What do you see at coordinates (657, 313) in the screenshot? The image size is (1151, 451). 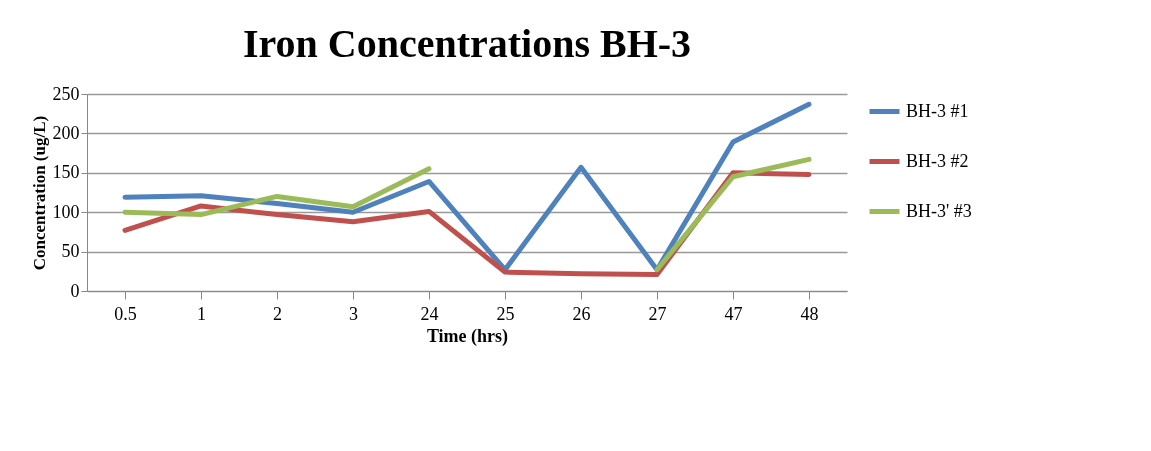 I see `x-tick-label: 27` at bounding box center [657, 313].